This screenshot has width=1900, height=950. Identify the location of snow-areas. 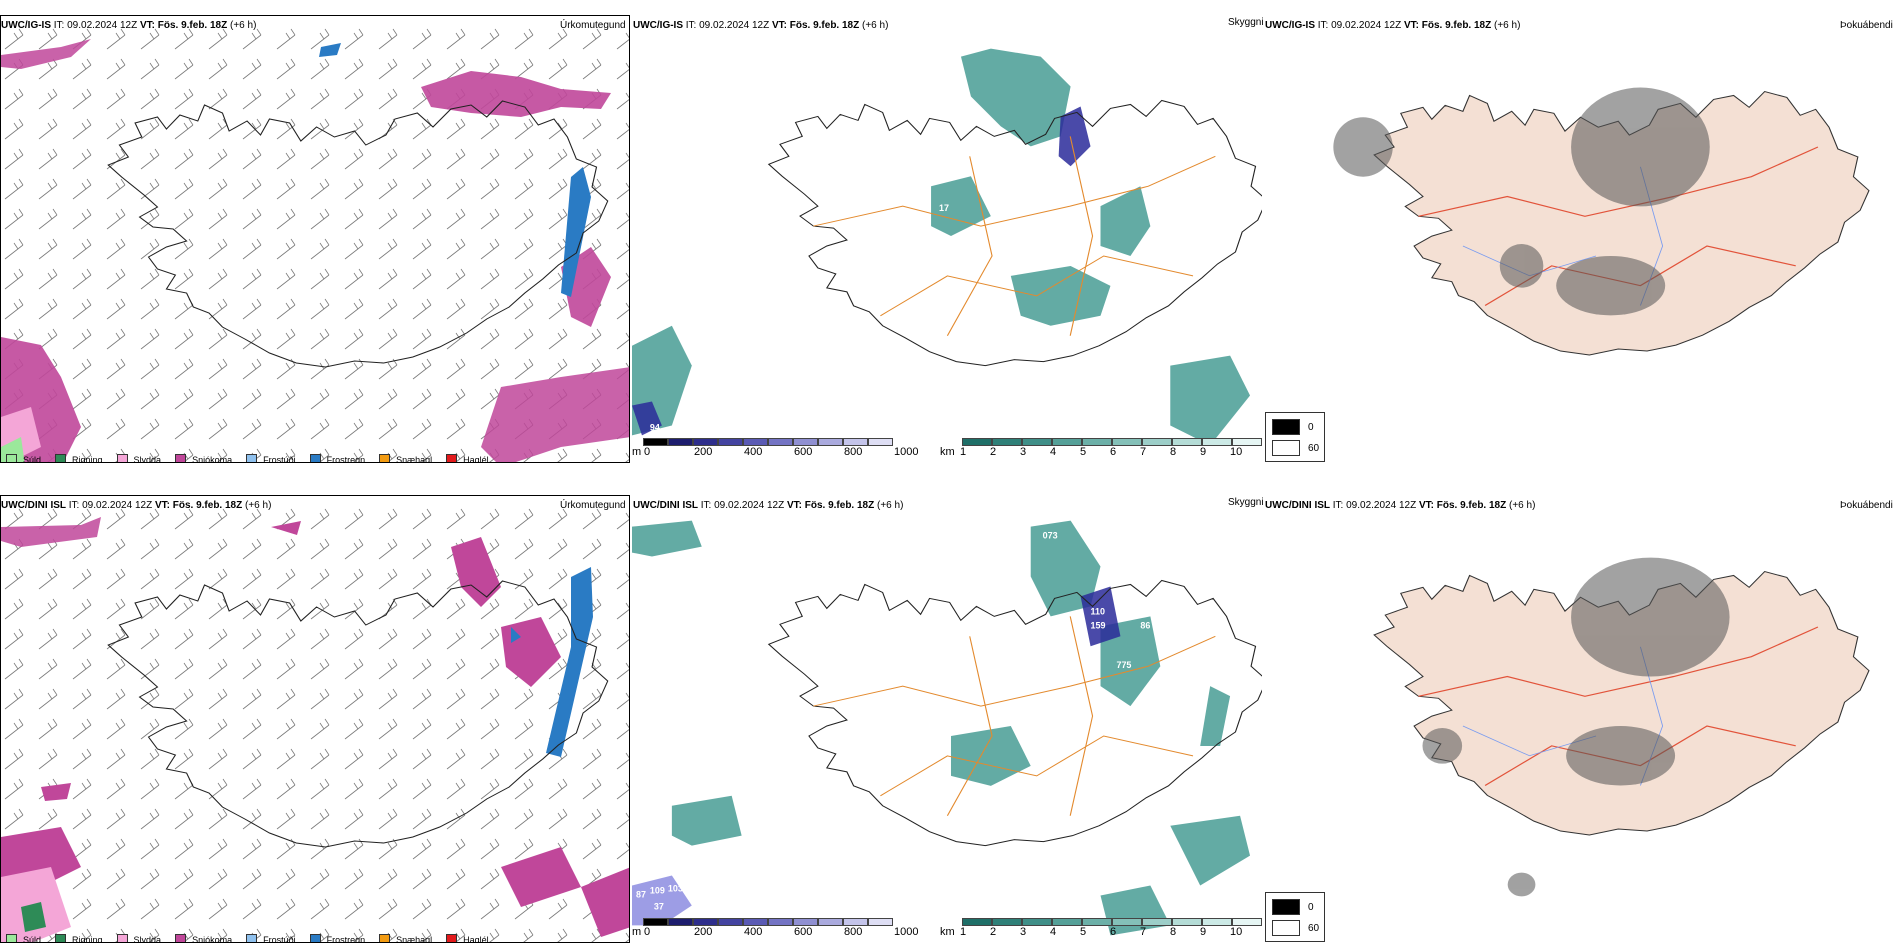
(315, 729).